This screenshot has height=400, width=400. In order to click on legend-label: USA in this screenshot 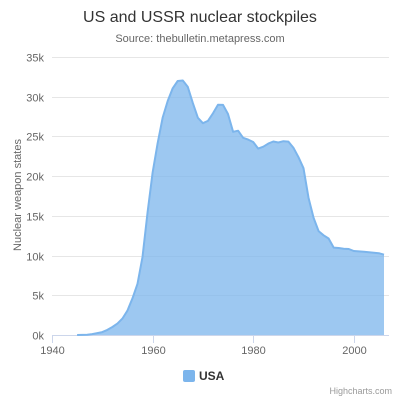, I will do `click(212, 376)`.